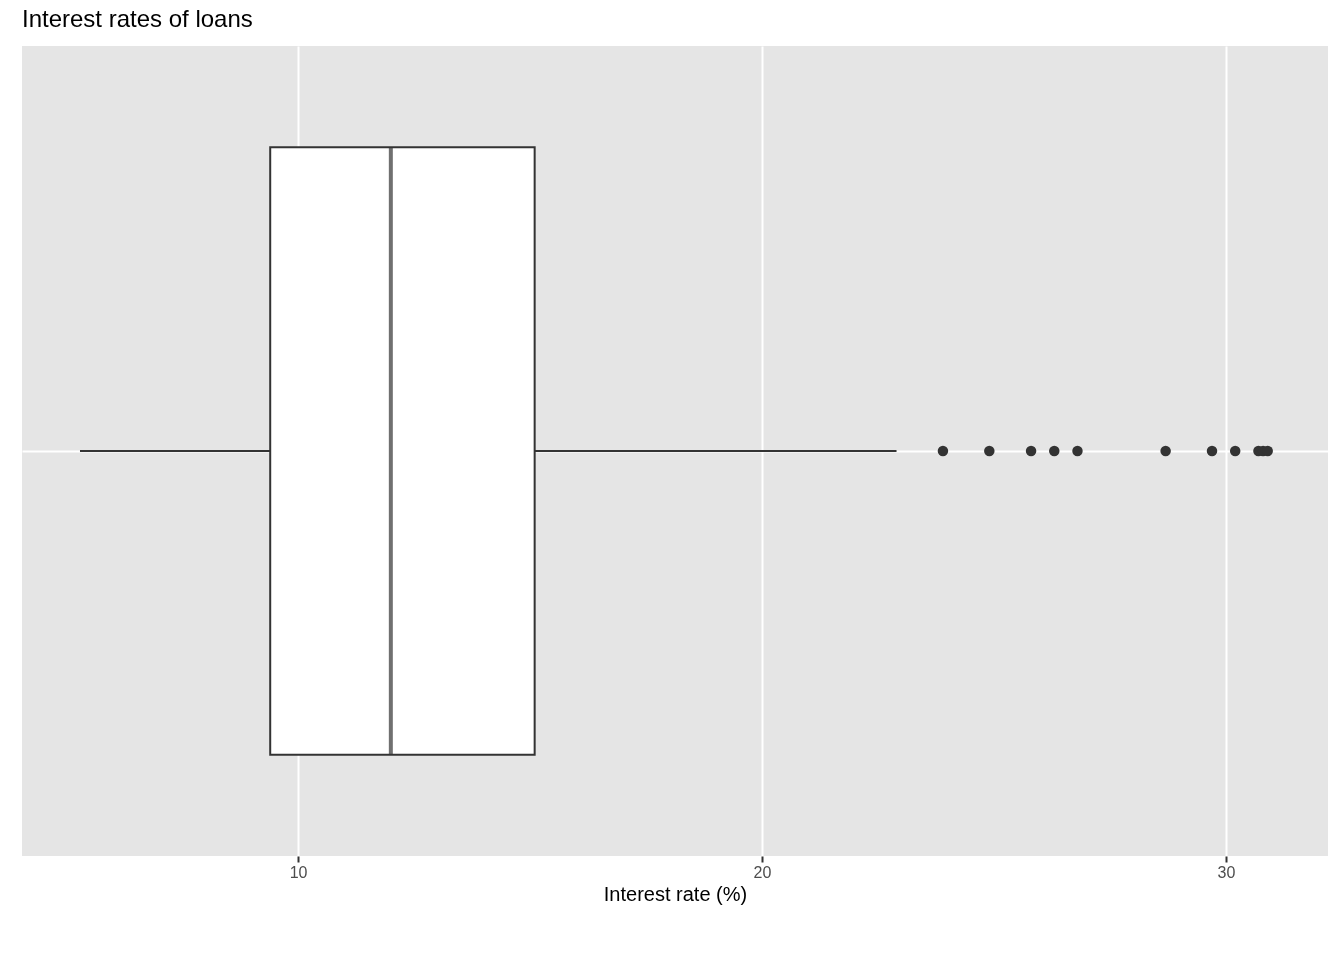 The height and width of the screenshot is (960, 1344). What do you see at coordinates (298, 872) in the screenshot?
I see `x-tick-label: 10` at bounding box center [298, 872].